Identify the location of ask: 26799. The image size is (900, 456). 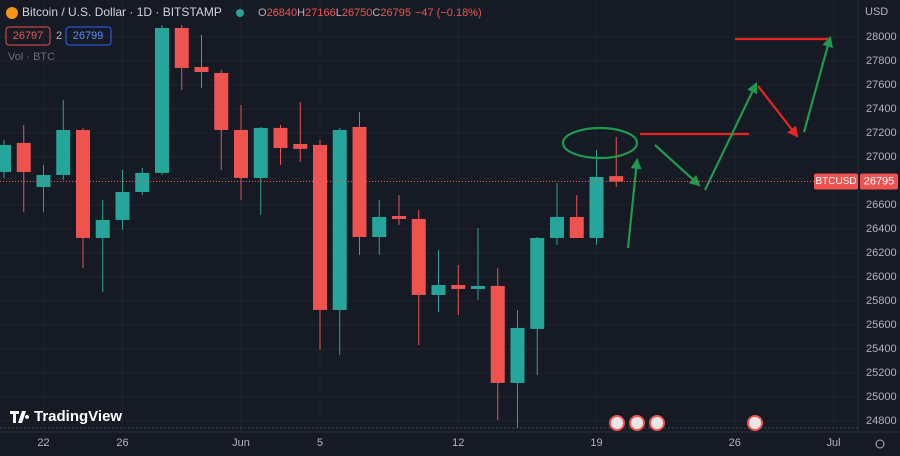
(88, 36).